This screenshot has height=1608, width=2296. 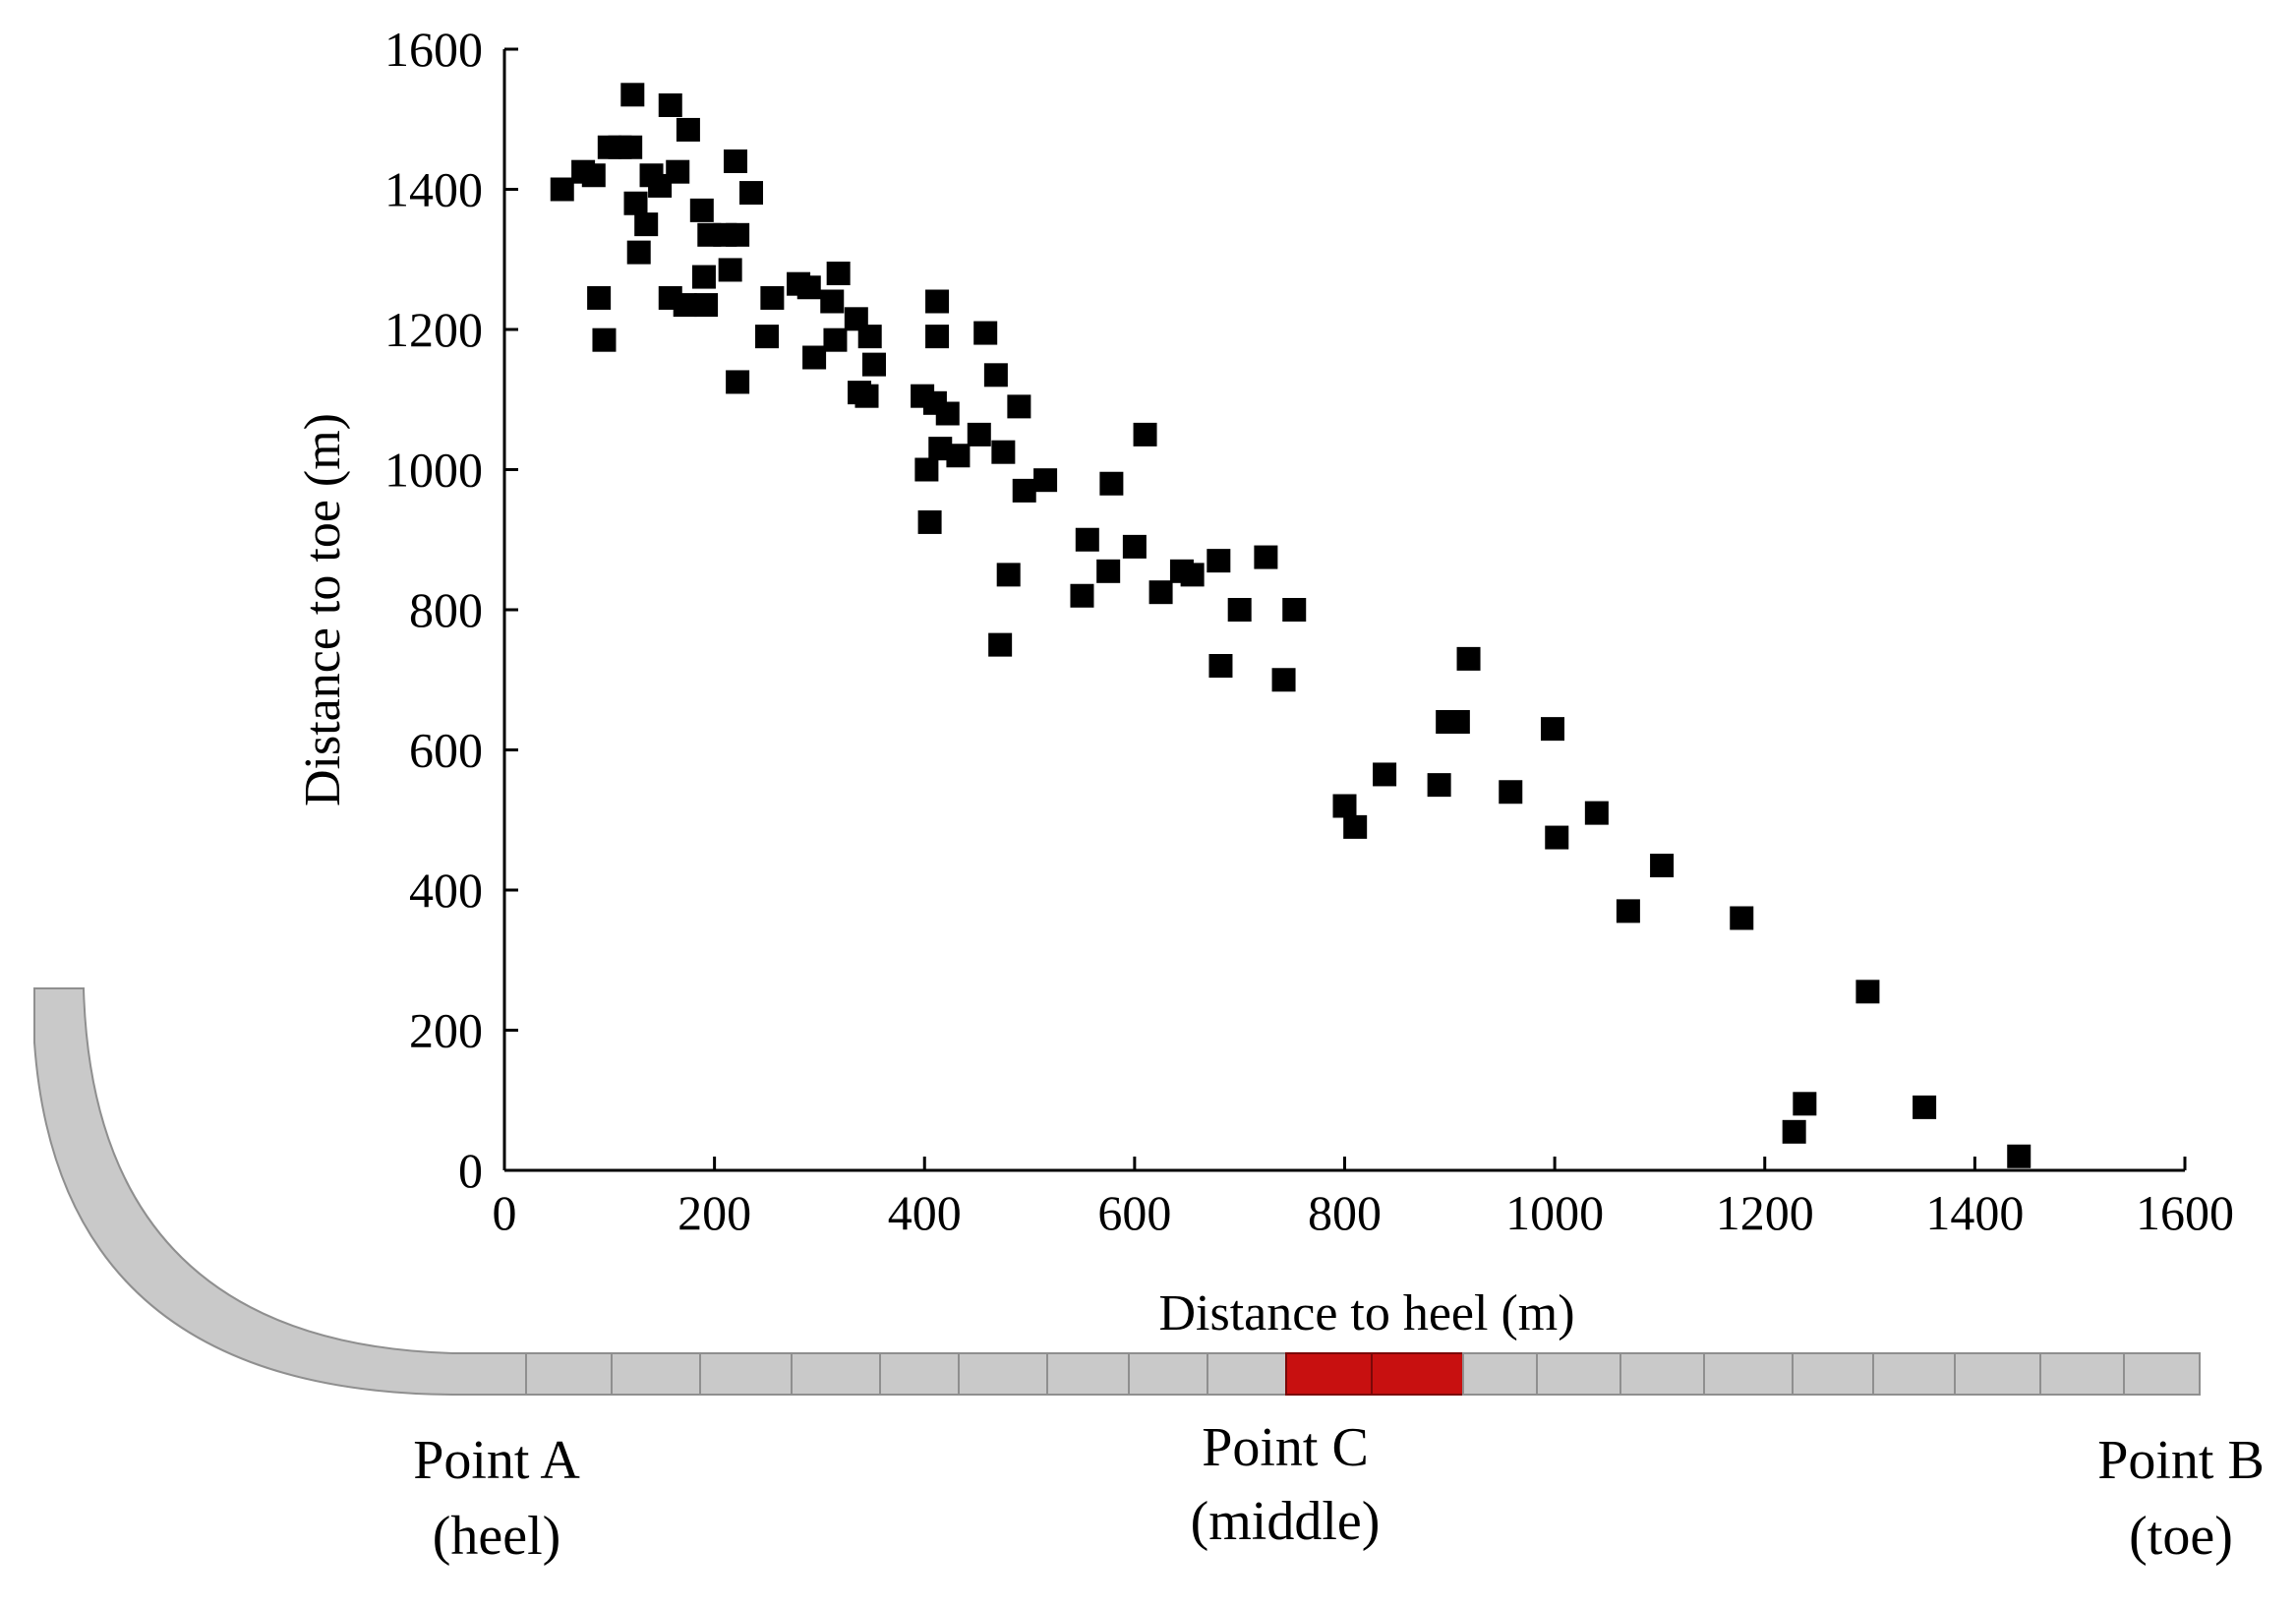 I want to click on y-ticks: 0 200 400 600 800 1000 1200 1400 1600, so click(x=451, y=610).